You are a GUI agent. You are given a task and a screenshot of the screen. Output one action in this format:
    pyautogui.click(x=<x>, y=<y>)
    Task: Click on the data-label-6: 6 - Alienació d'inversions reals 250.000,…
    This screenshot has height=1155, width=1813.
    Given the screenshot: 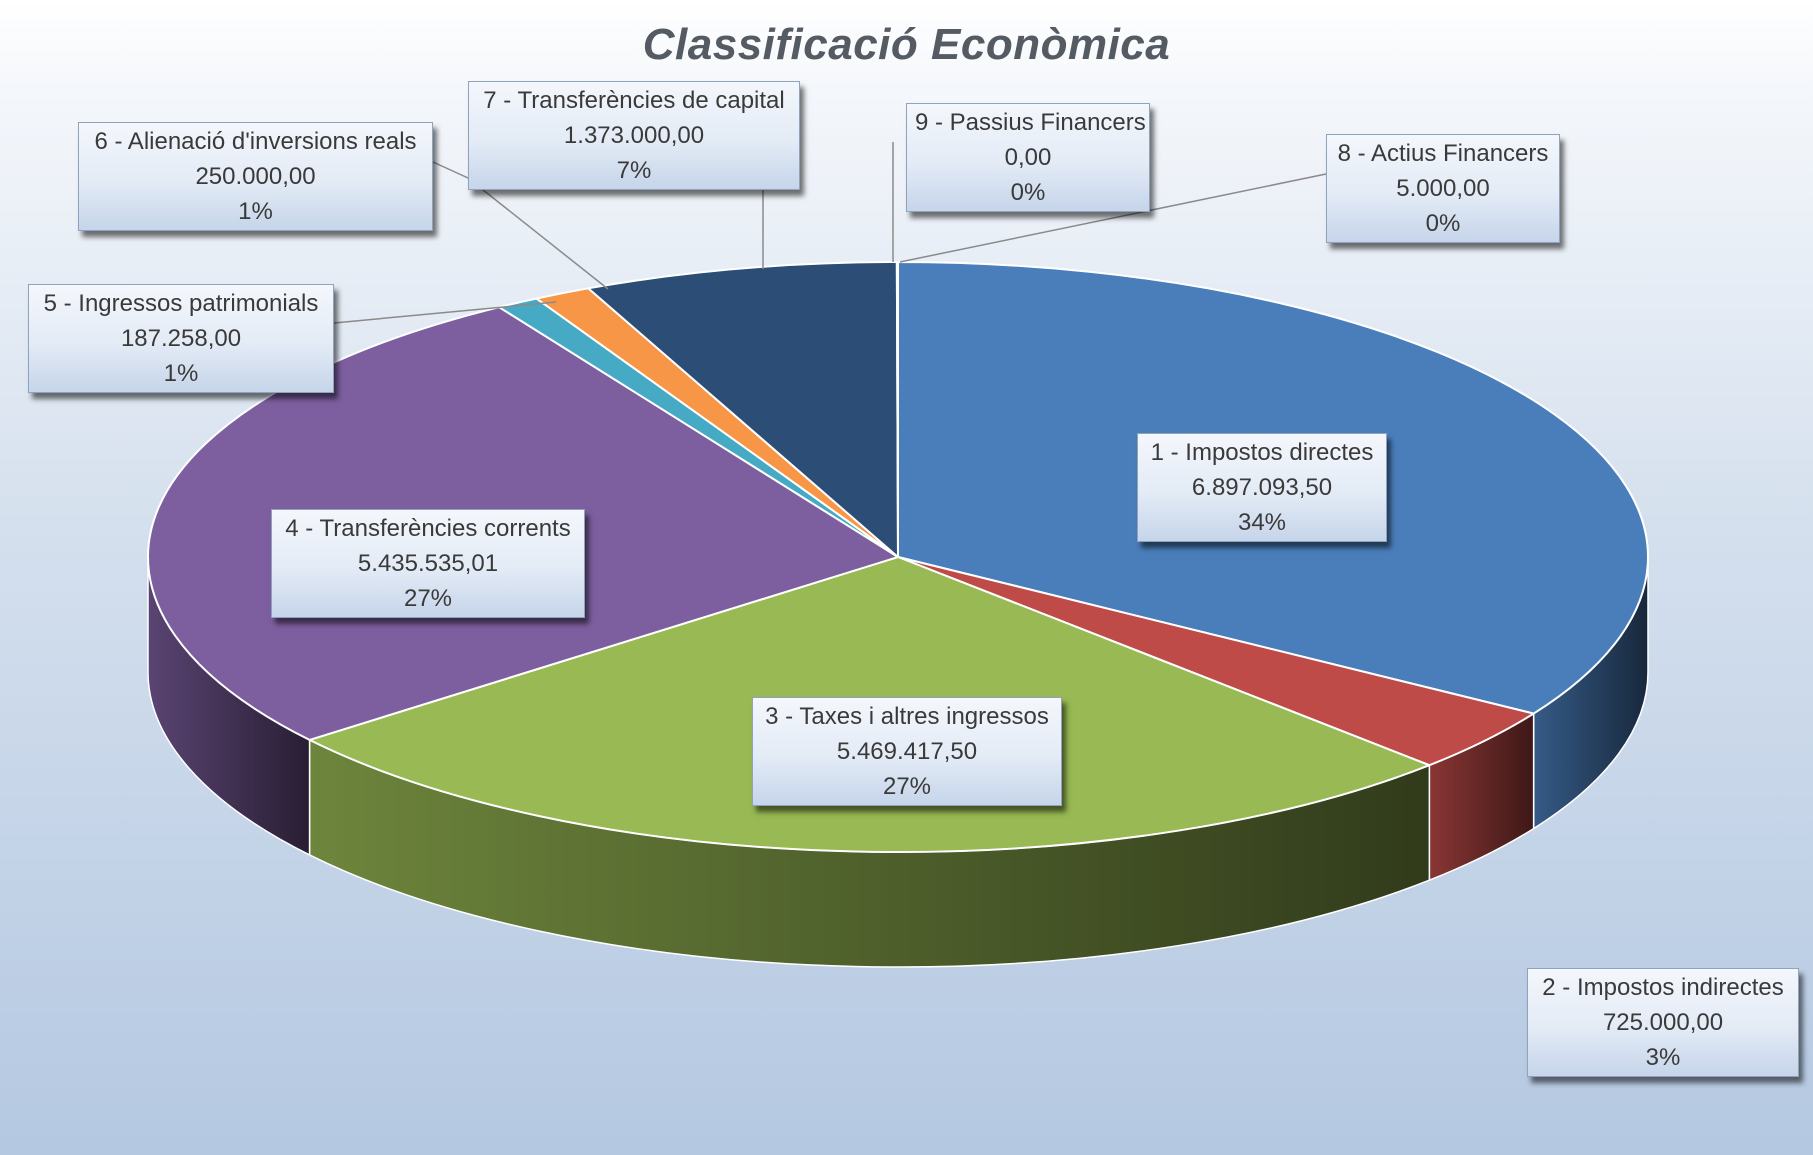 What is the action you would take?
    pyautogui.click(x=255, y=176)
    